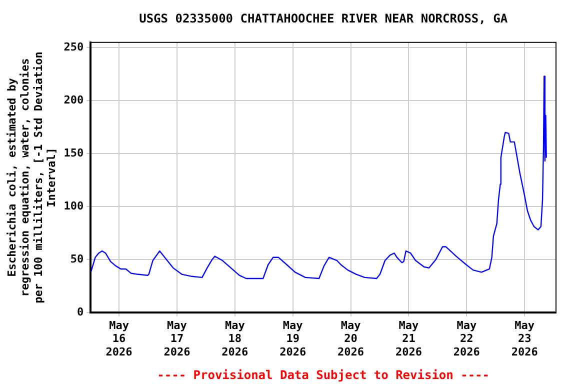  What do you see at coordinates (323, 375) in the screenshot?
I see `text: ---- Provisional Data Subject to Revision ----` at bounding box center [323, 375].